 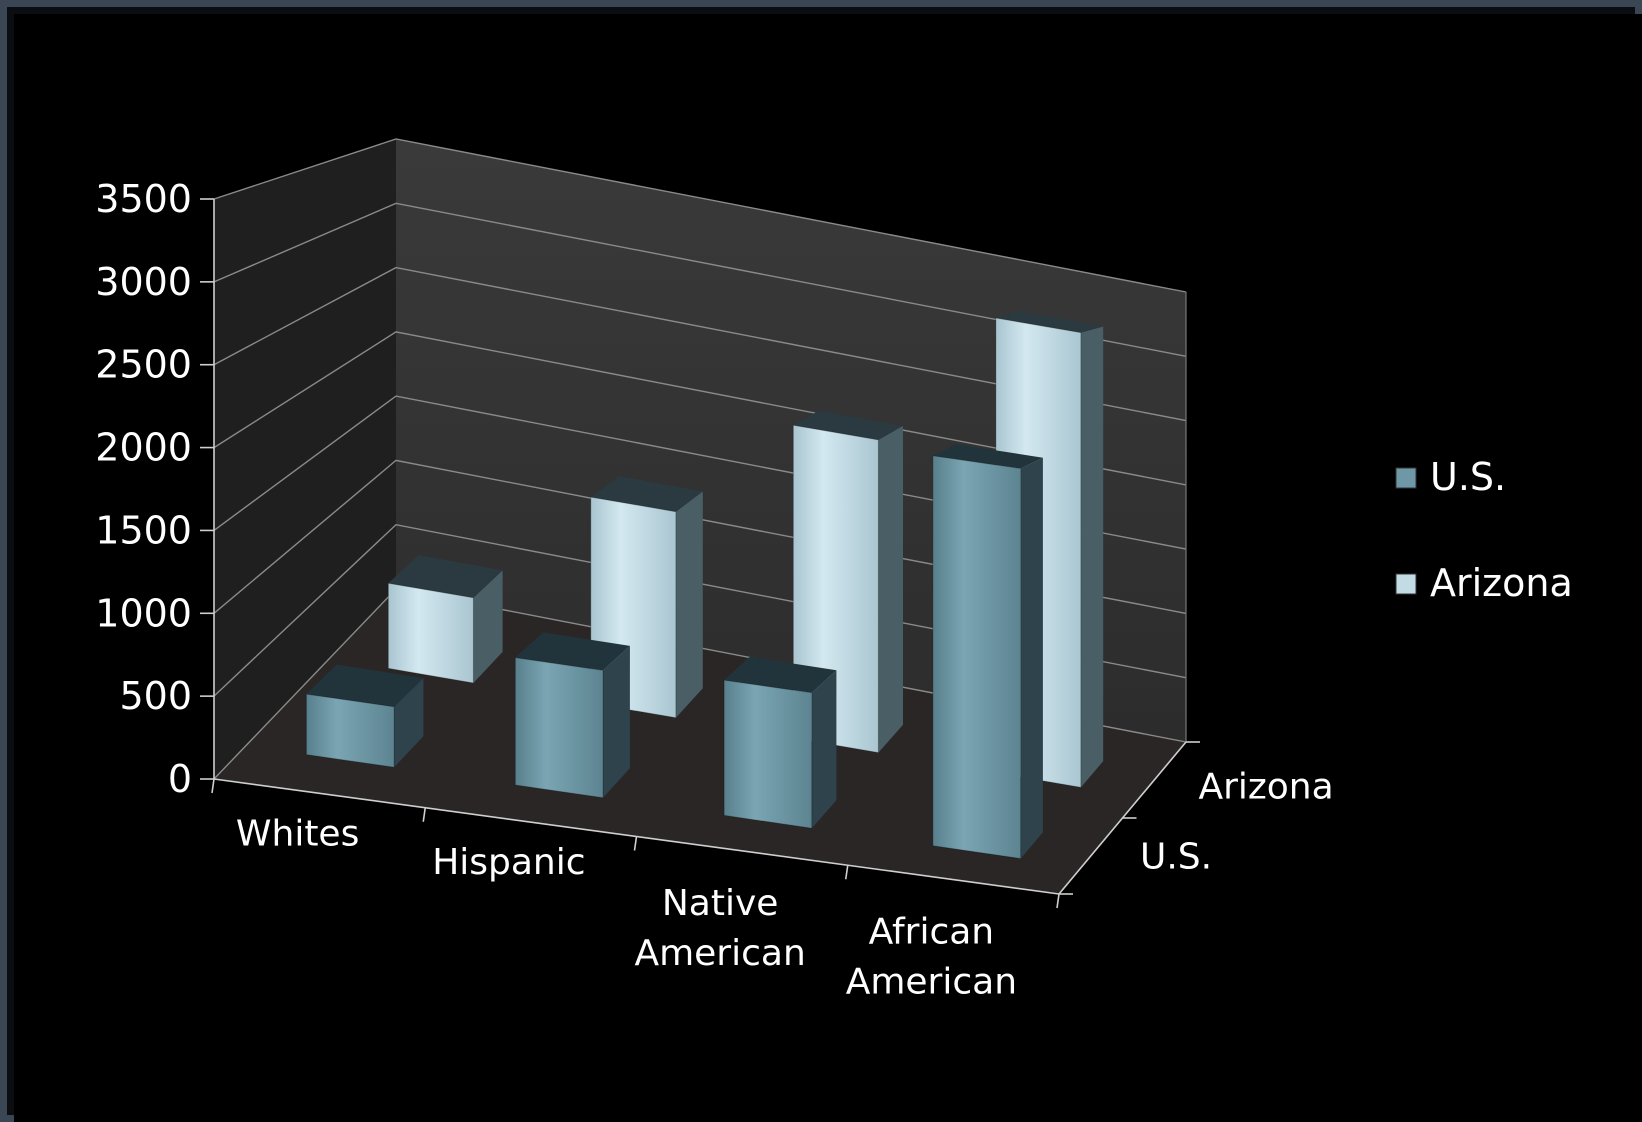 What do you see at coordinates (143, 613) in the screenshot?
I see `y-tick-label: 1000` at bounding box center [143, 613].